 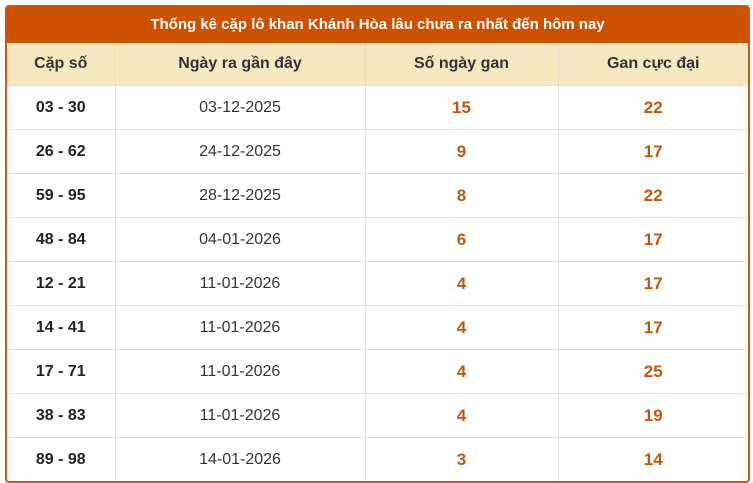 I want to click on cell-max-gan: 25, so click(x=653, y=371).